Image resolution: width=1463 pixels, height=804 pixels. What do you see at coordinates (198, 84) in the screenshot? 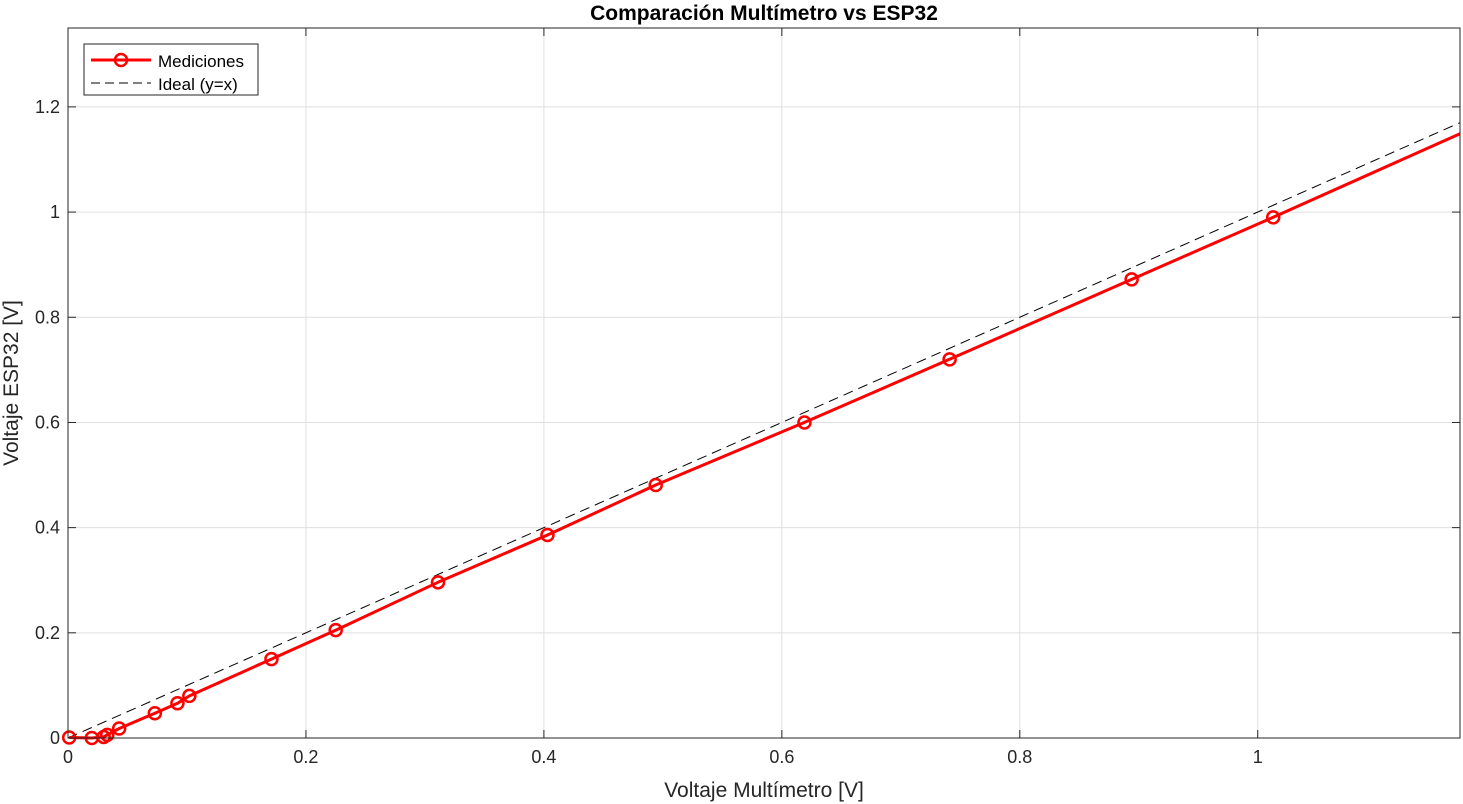
I see `legend-ideal-label: Ideal (y=x)` at bounding box center [198, 84].